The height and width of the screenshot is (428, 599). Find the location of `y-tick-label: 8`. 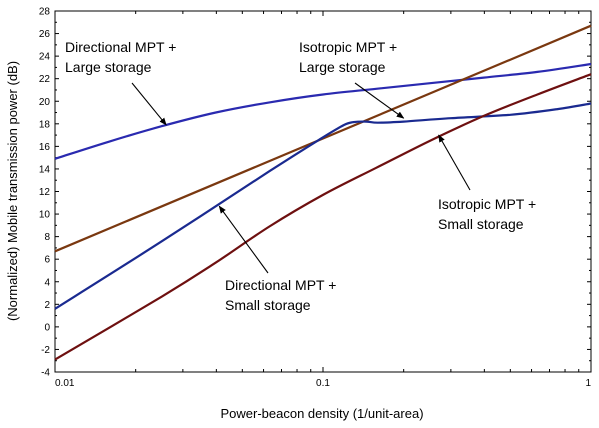

y-tick-label: 8 is located at coordinates (47, 237).